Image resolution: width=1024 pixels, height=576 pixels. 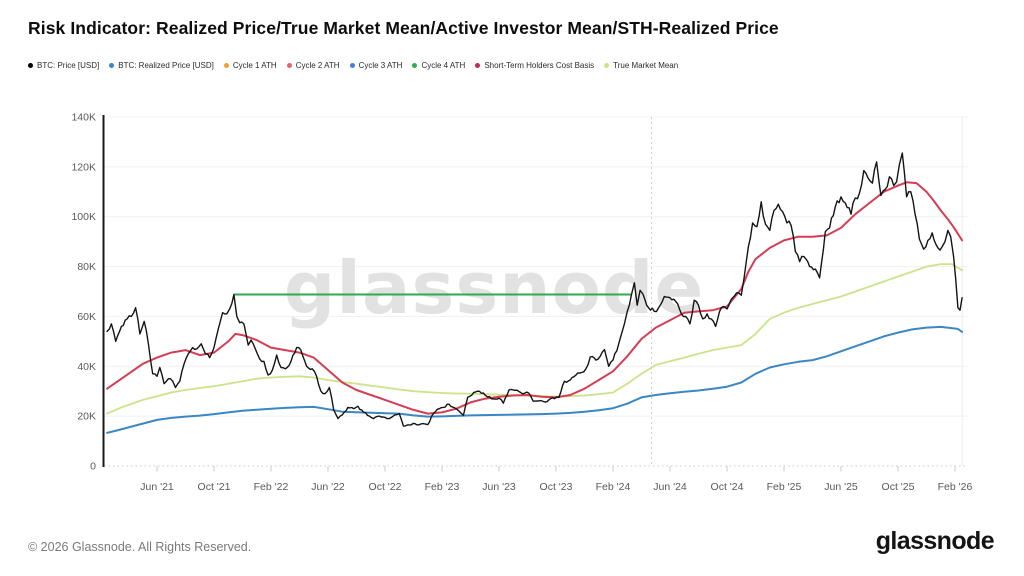 I want to click on legend-item-7: True Market Mean, so click(x=641, y=65).